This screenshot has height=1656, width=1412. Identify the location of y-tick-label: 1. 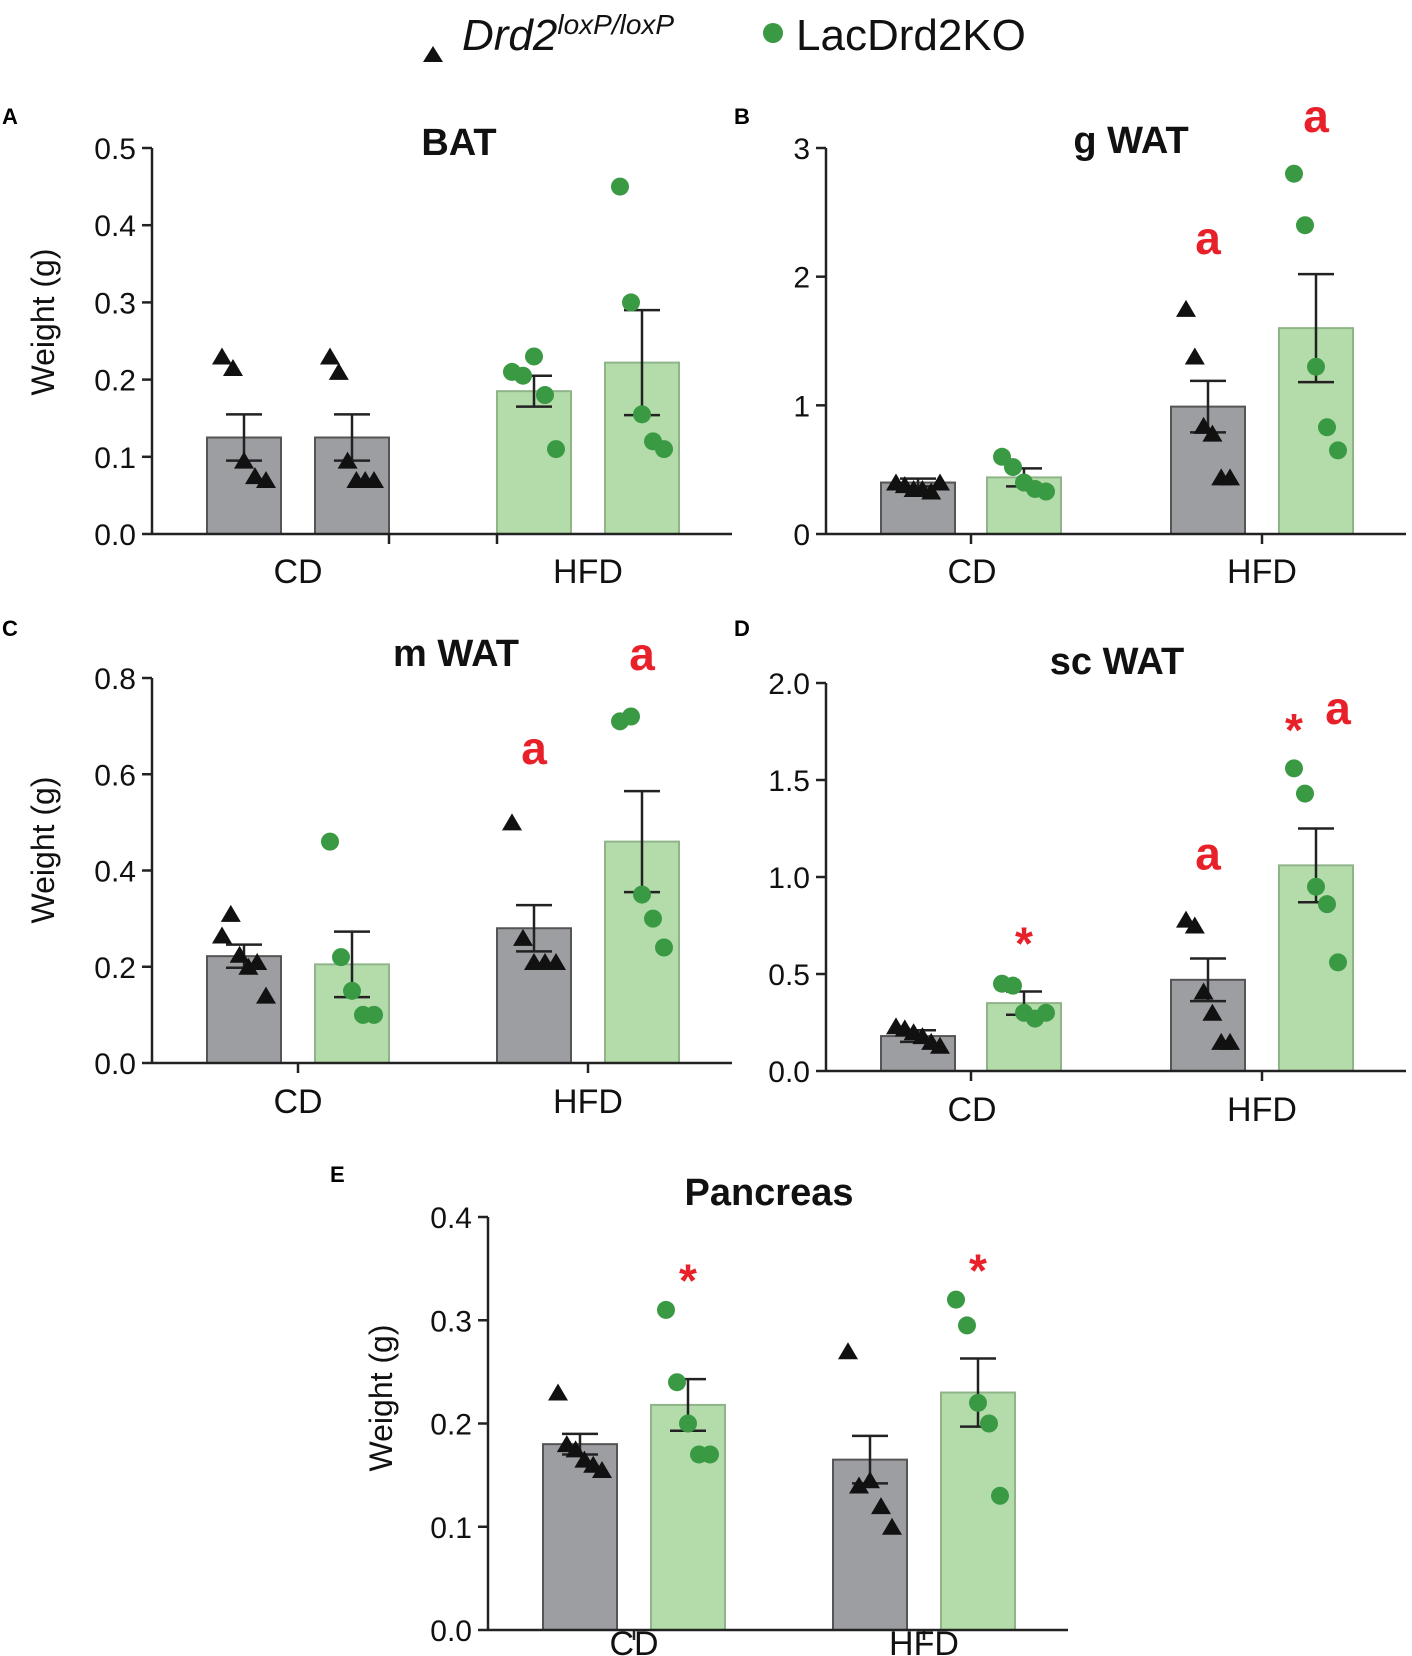
(801, 406).